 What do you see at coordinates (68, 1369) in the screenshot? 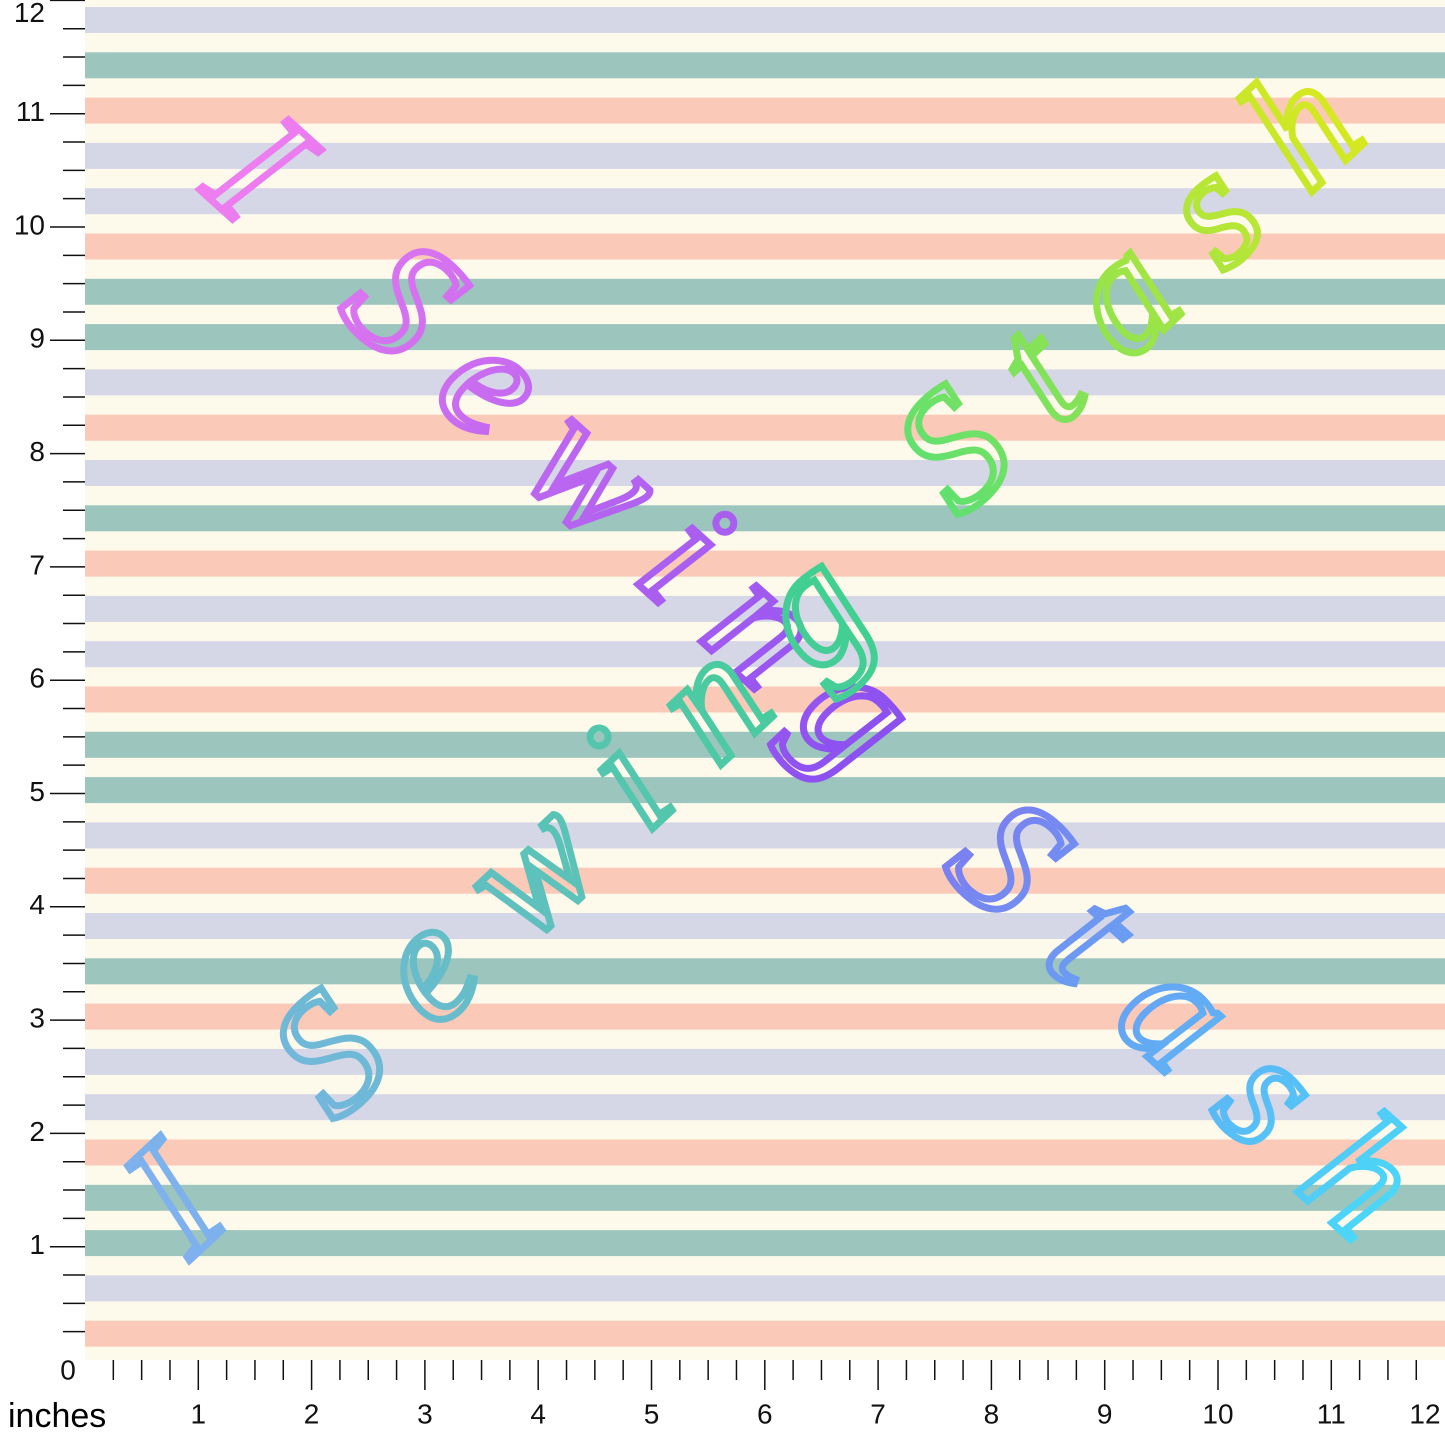
I see `ruler-origin: 0` at bounding box center [68, 1369].